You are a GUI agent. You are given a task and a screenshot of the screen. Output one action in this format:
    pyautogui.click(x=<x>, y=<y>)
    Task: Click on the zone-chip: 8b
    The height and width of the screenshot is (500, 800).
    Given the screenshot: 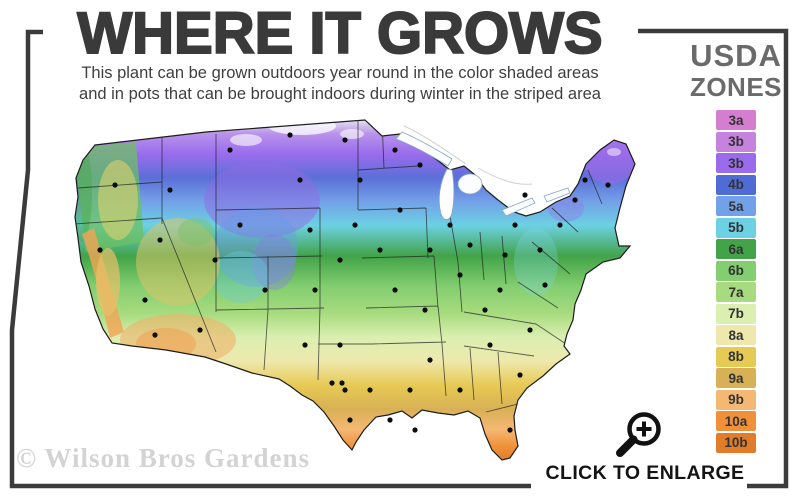 What is the action you would take?
    pyautogui.click(x=736, y=356)
    